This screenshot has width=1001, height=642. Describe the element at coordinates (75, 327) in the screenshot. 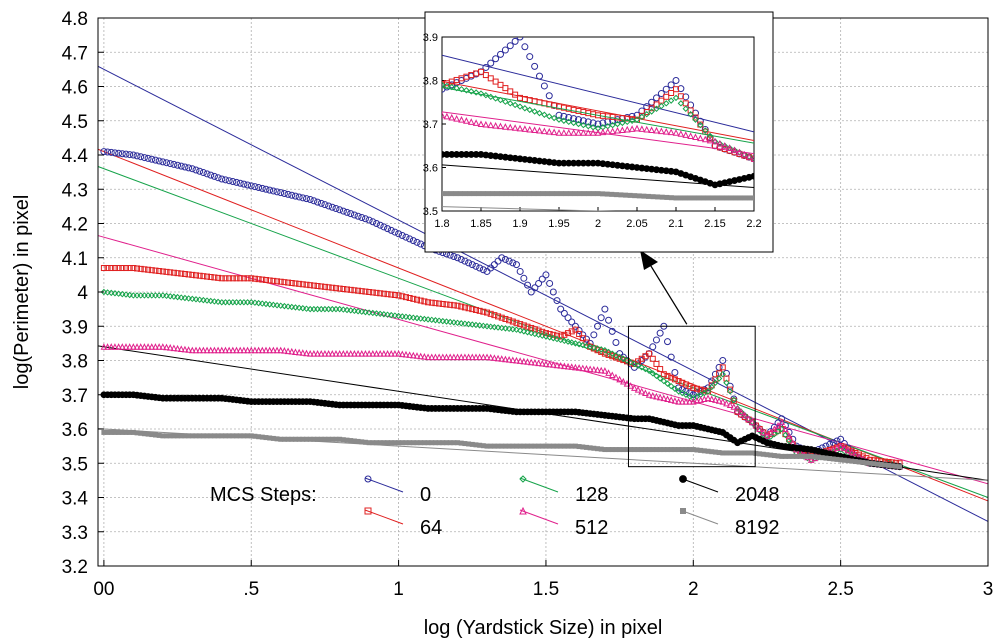

I see `y-tick-label: 3.9` at that location.